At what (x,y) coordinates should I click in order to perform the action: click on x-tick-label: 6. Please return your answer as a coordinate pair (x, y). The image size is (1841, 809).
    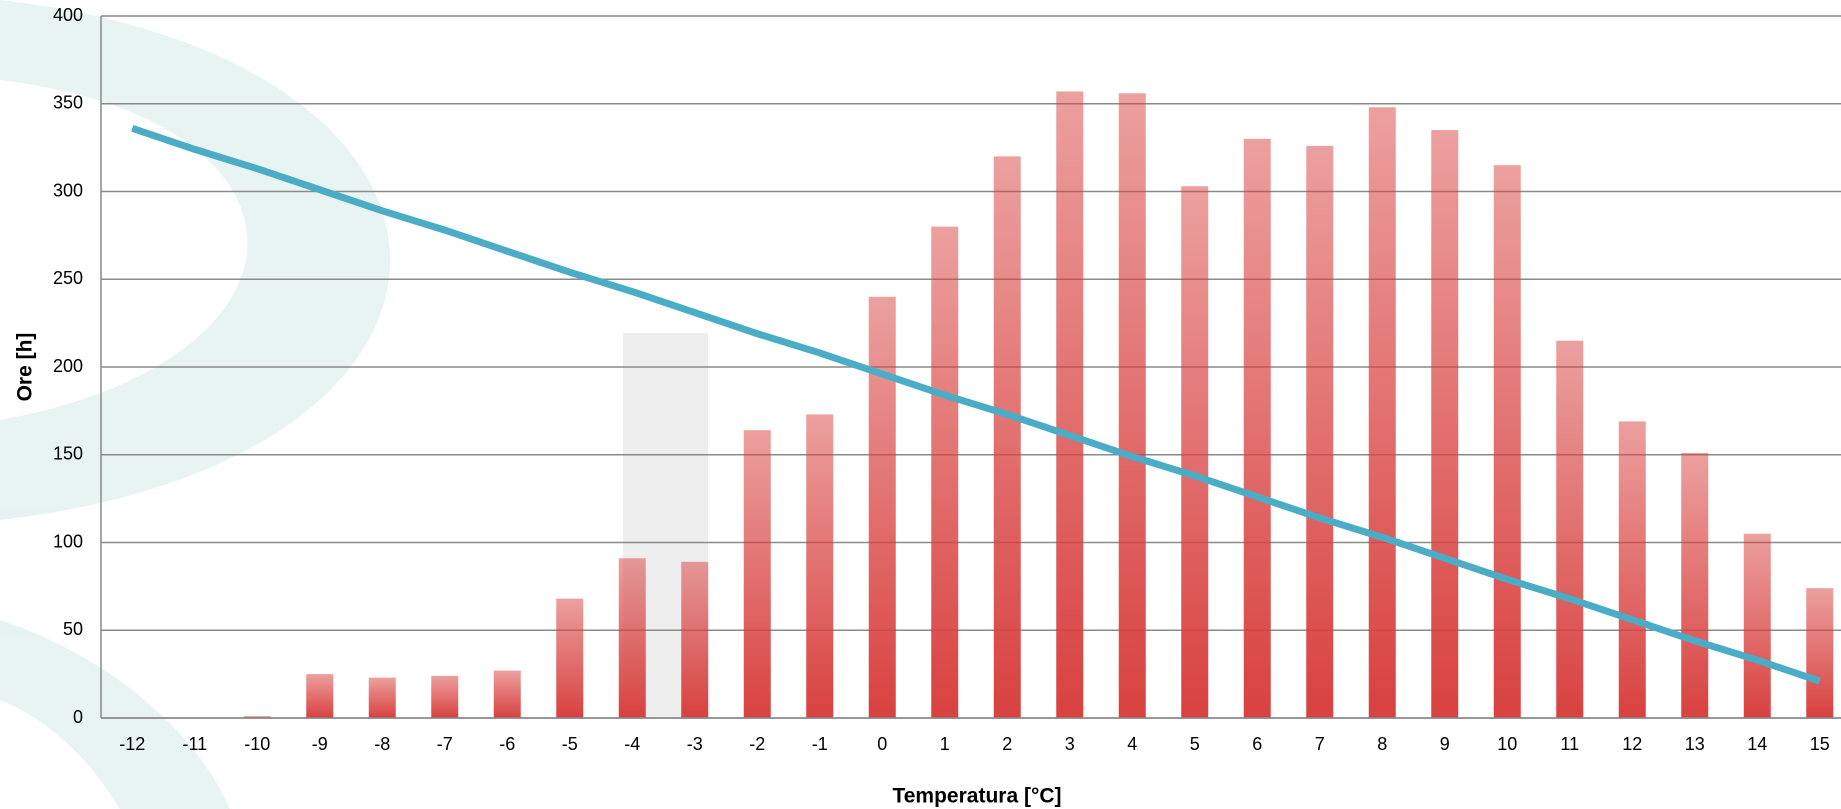
    Looking at the image, I should click on (1257, 744).